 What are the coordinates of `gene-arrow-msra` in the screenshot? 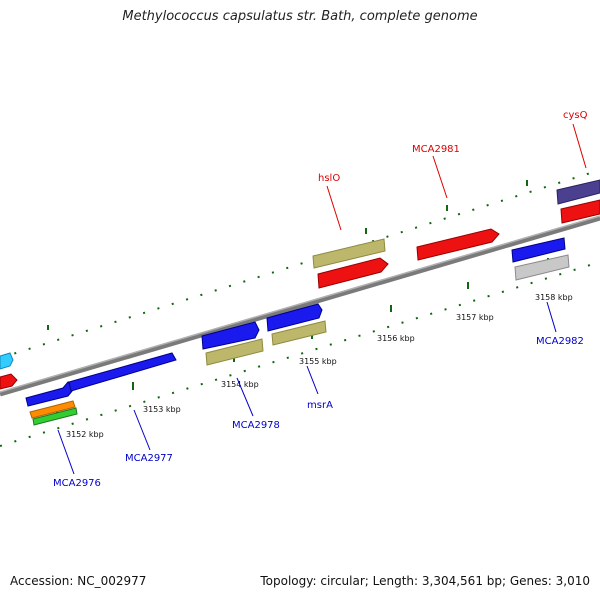 It's located at (294, 317).